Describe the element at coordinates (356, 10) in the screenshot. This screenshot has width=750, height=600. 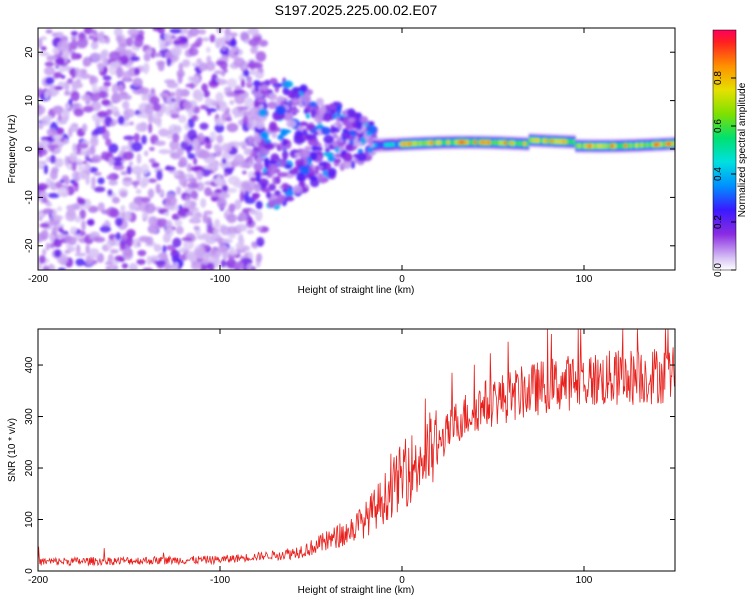
I see `figure-title: S197.2025.225.00.02.E07` at that location.